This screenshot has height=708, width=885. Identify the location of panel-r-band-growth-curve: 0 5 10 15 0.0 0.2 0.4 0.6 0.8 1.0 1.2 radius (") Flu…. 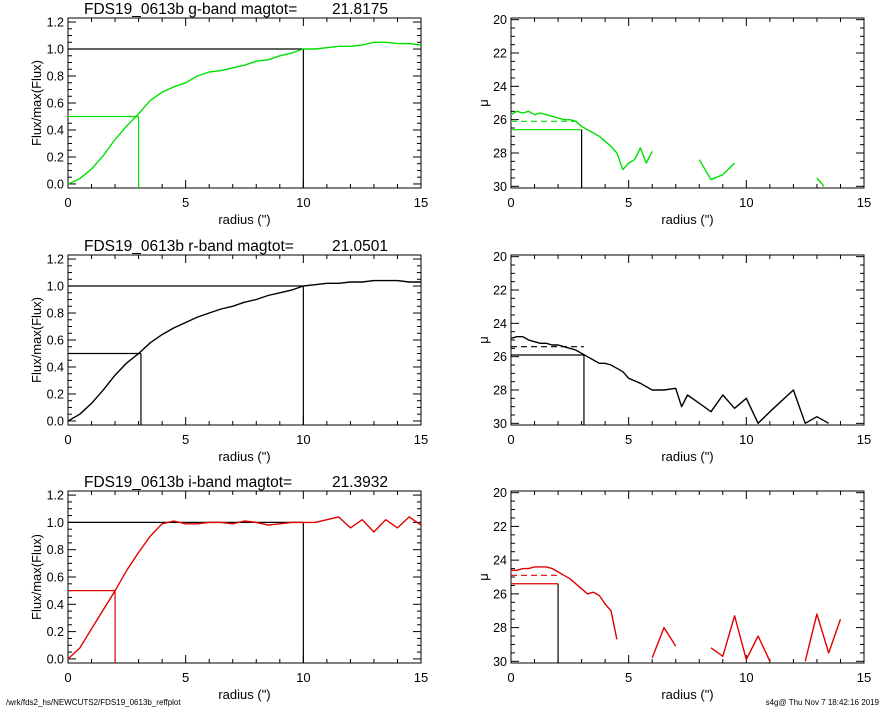
(228, 351).